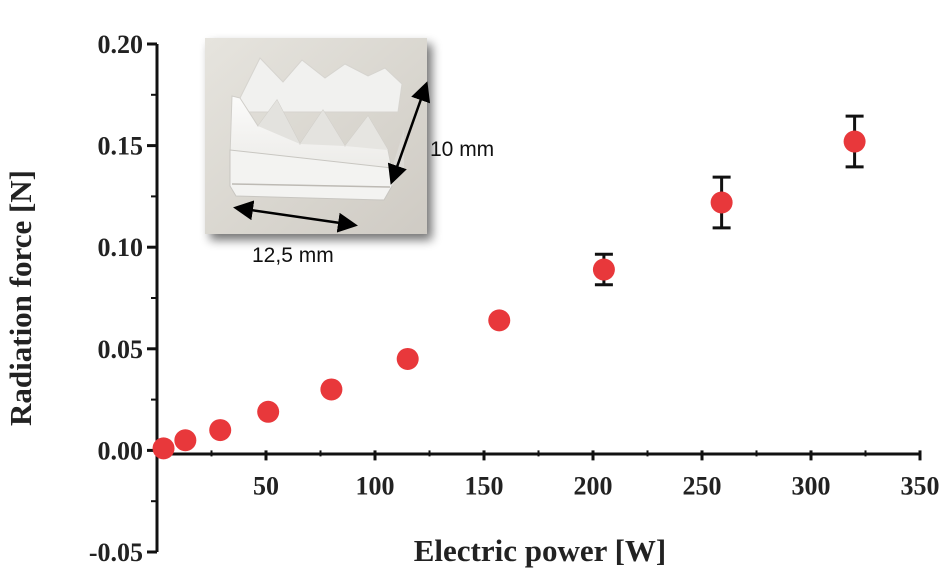  What do you see at coordinates (121, 146) in the screenshot?
I see `y-tick-label: 0.15` at bounding box center [121, 146].